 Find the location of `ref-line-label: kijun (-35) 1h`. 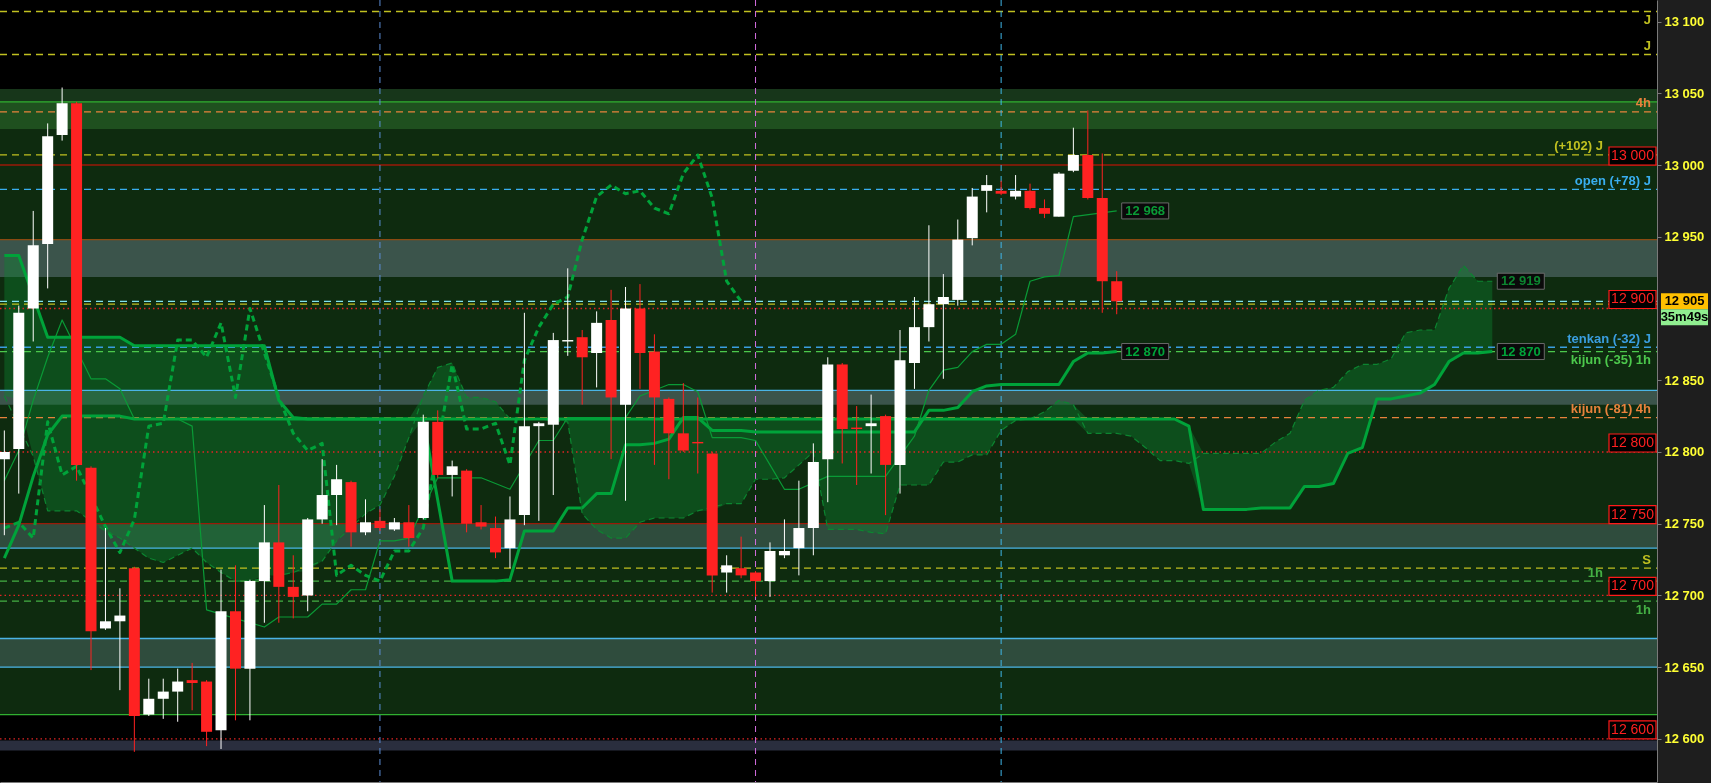

ref-line-label: kijun (-35) 1h is located at coordinates (1611, 360).